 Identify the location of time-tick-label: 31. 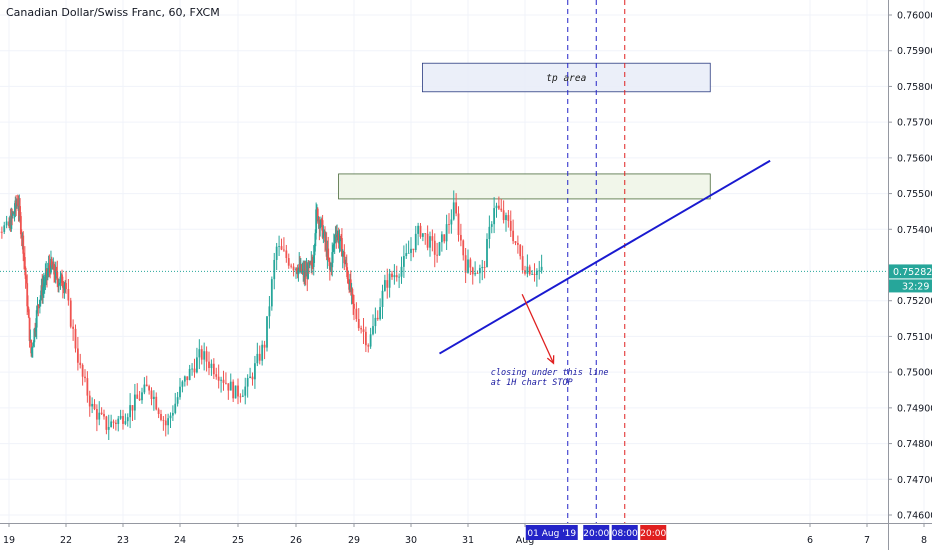
(468, 540).